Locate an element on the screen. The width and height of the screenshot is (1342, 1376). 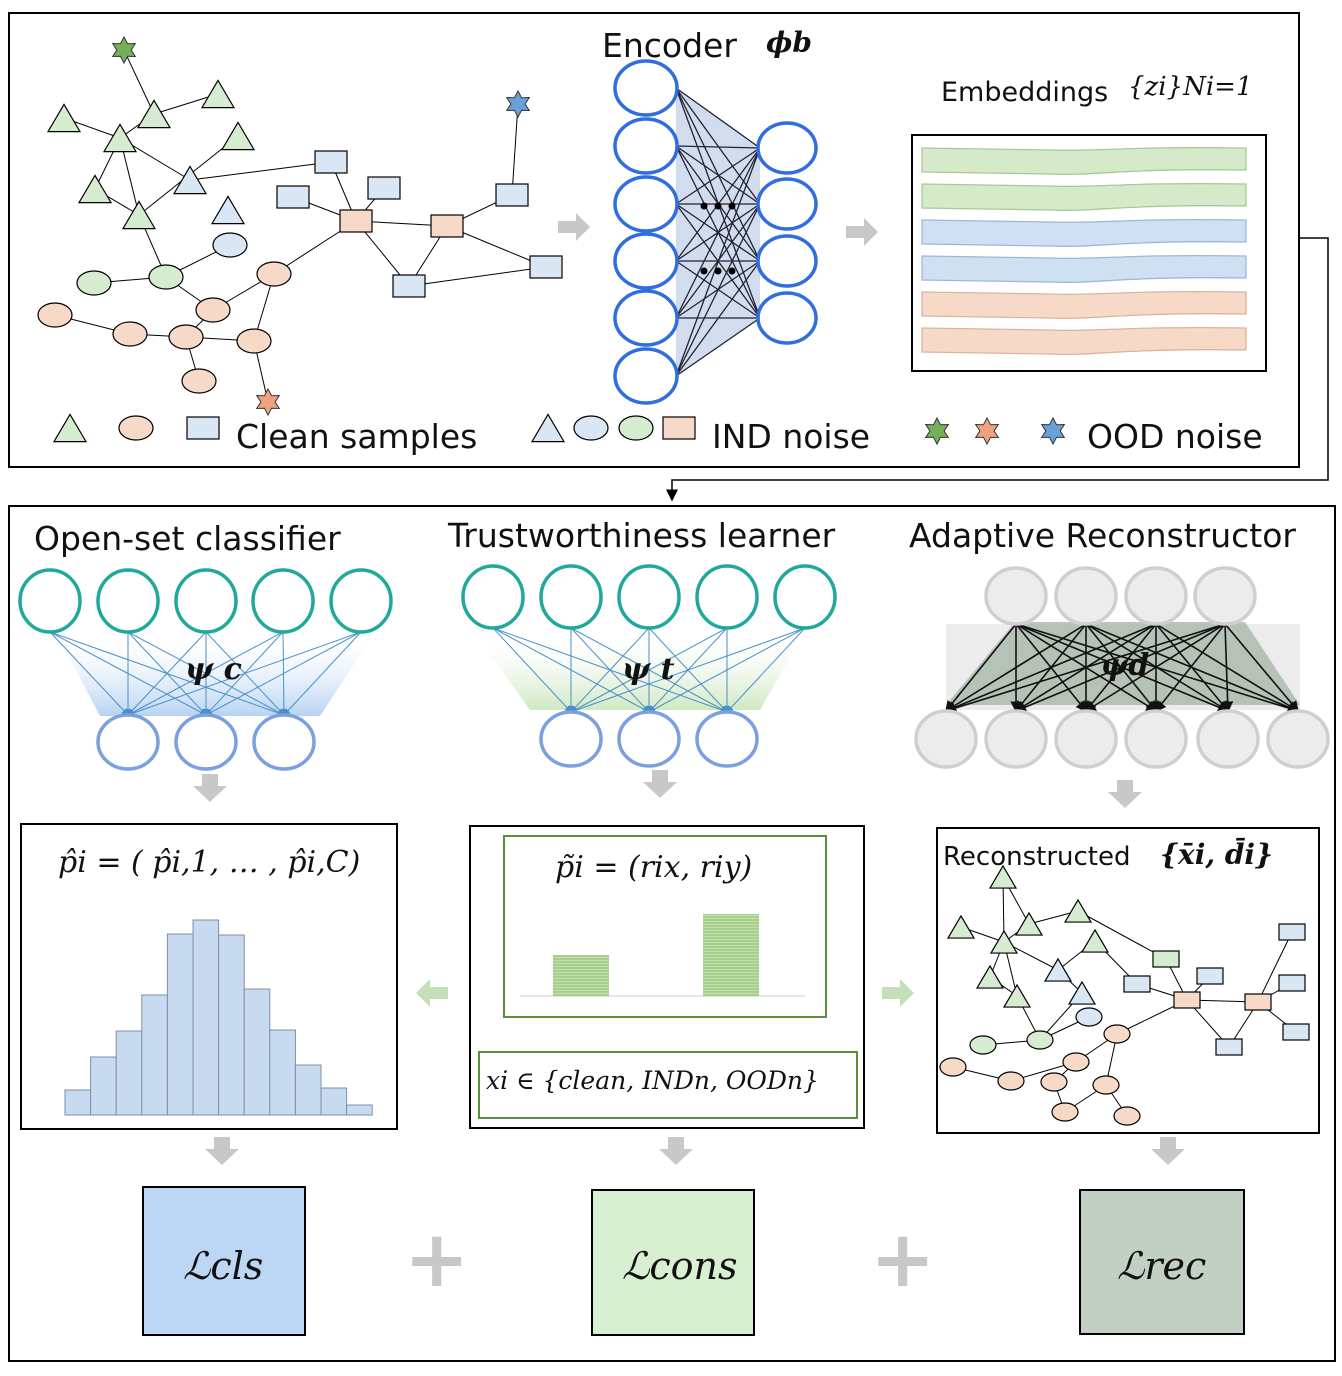
encoder-label: Encoder is located at coordinates (669, 45).